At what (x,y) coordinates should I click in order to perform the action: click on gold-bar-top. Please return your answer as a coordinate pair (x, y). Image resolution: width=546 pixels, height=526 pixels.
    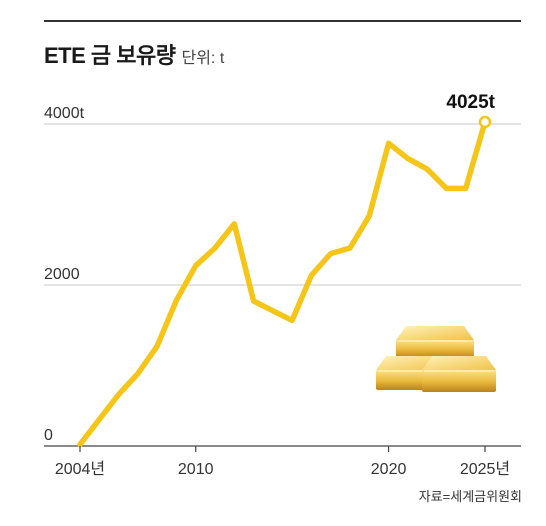
    Looking at the image, I should click on (435, 342).